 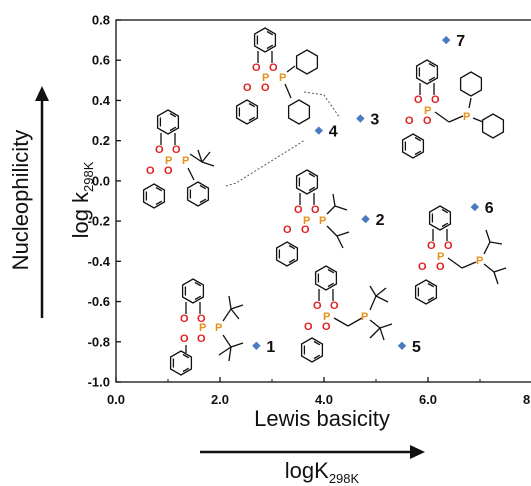 What do you see at coordinates (416, 347) in the screenshot?
I see `data-point-label-5: 5` at bounding box center [416, 347].